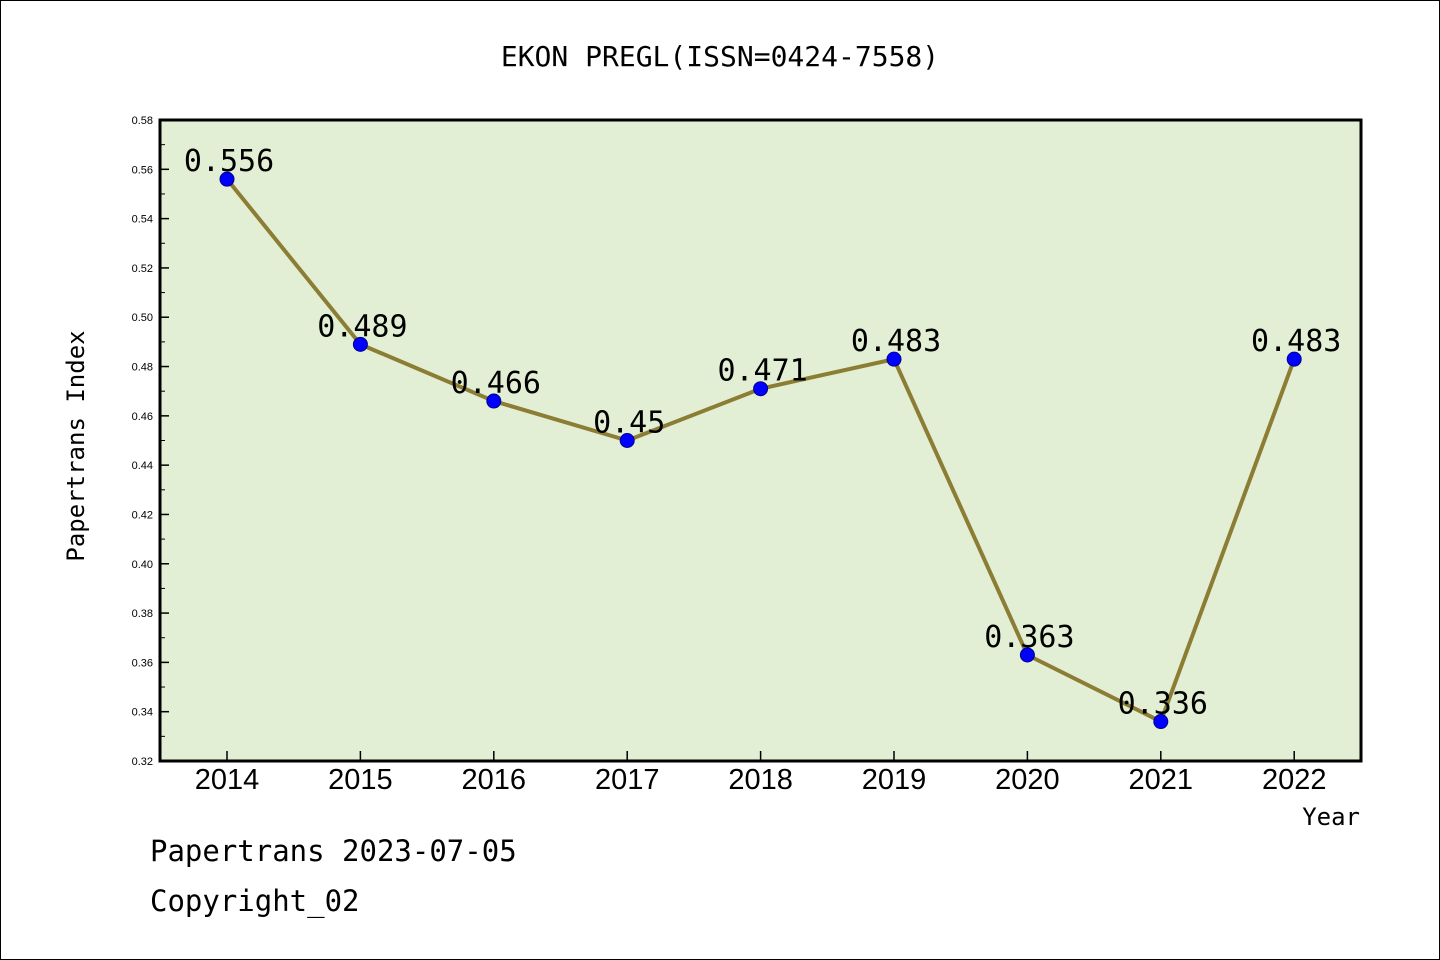 The image size is (1440, 960). Describe the element at coordinates (360, 780) in the screenshot. I see `x-tick-label: 2015` at that location.